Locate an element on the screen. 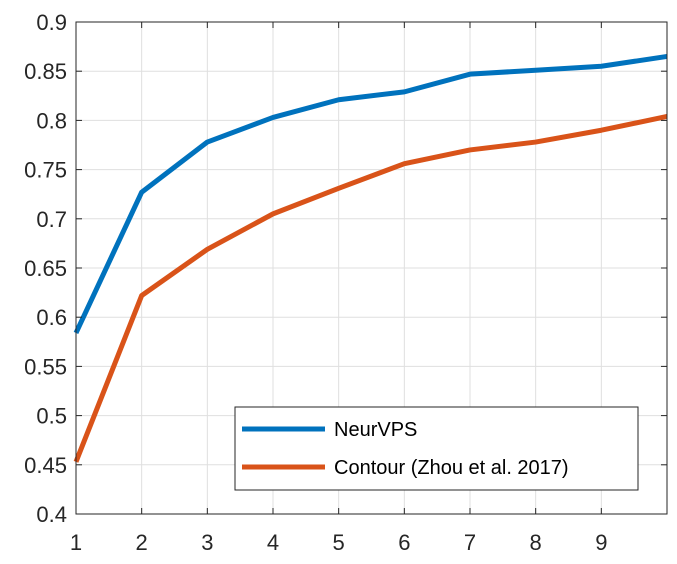  x-tick-label: 5 is located at coordinates (339, 542).